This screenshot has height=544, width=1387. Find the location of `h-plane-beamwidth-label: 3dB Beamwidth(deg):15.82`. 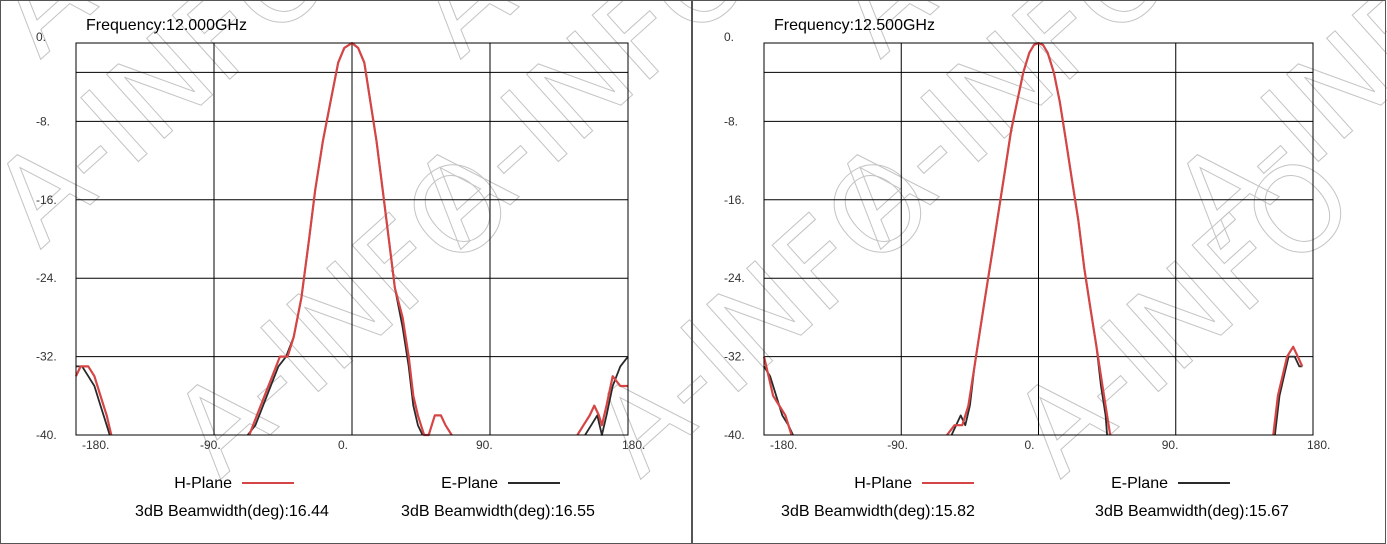

h-plane-beamwidth-label: 3dB Beamwidth(deg):15.82 is located at coordinates (878, 511).